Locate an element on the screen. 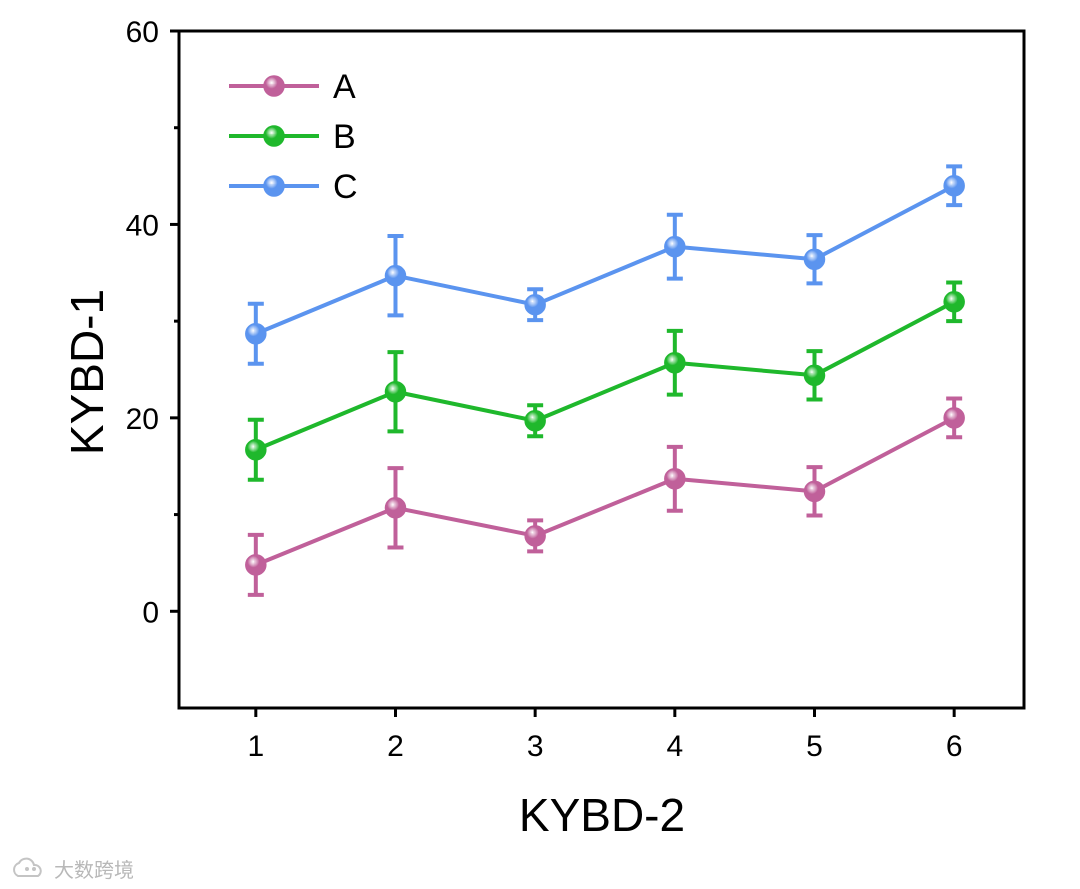  x-tick-label: 3 is located at coordinates (535, 746).